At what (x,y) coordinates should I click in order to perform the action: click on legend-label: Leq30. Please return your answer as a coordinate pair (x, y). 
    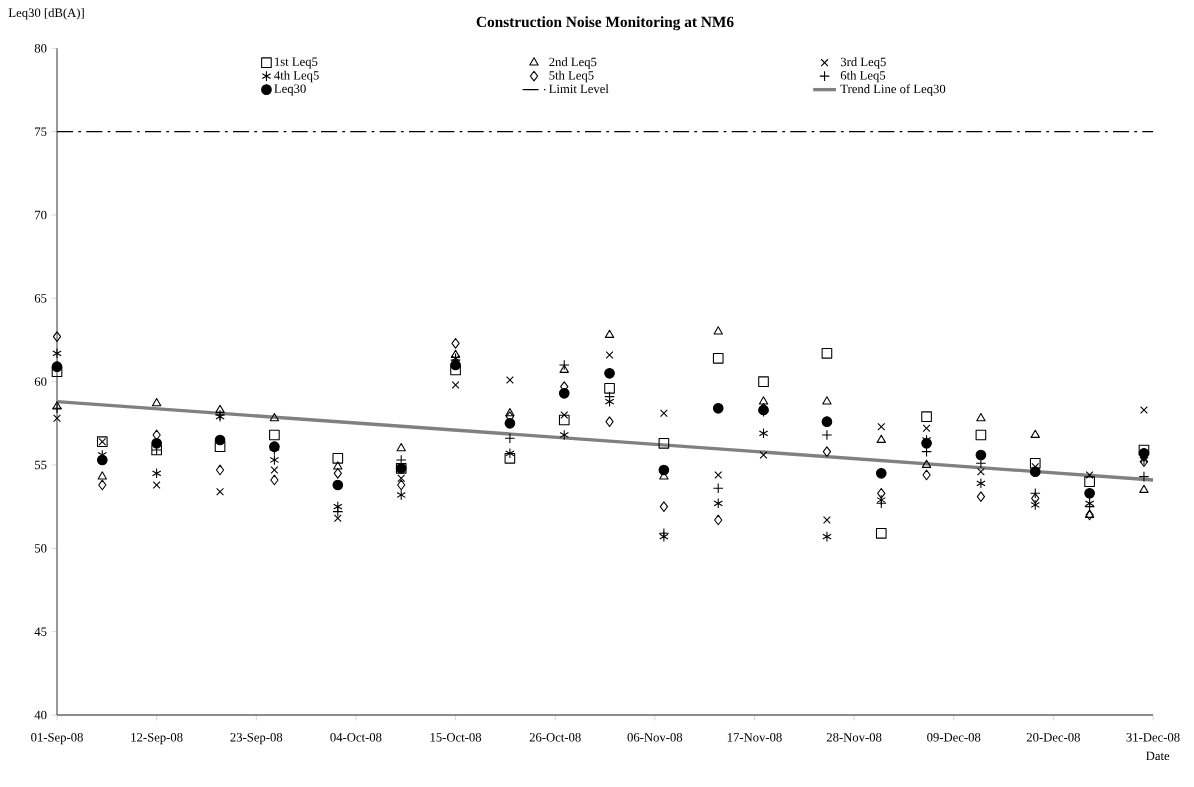
    Looking at the image, I should click on (290, 90).